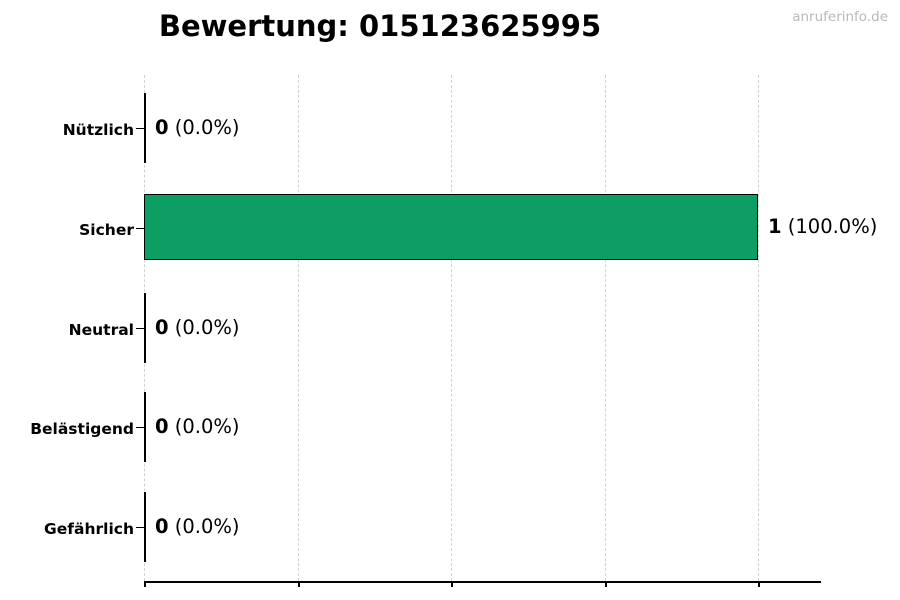  Describe the element at coordinates (101, 330) in the screenshot. I see `ylabel-neutral: Neutral` at that location.